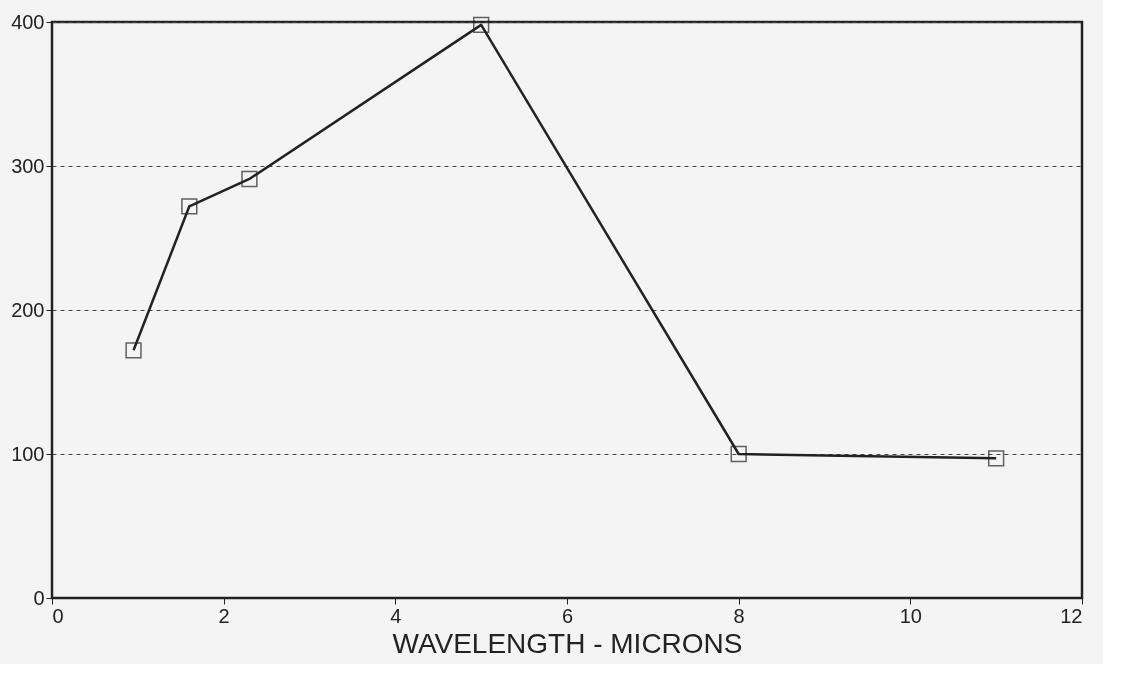 Image resolution: width=1134 pixels, height=684 pixels. What do you see at coordinates (567, 615) in the screenshot?
I see `x-tick-label: 6` at bounding box center [567, 615].